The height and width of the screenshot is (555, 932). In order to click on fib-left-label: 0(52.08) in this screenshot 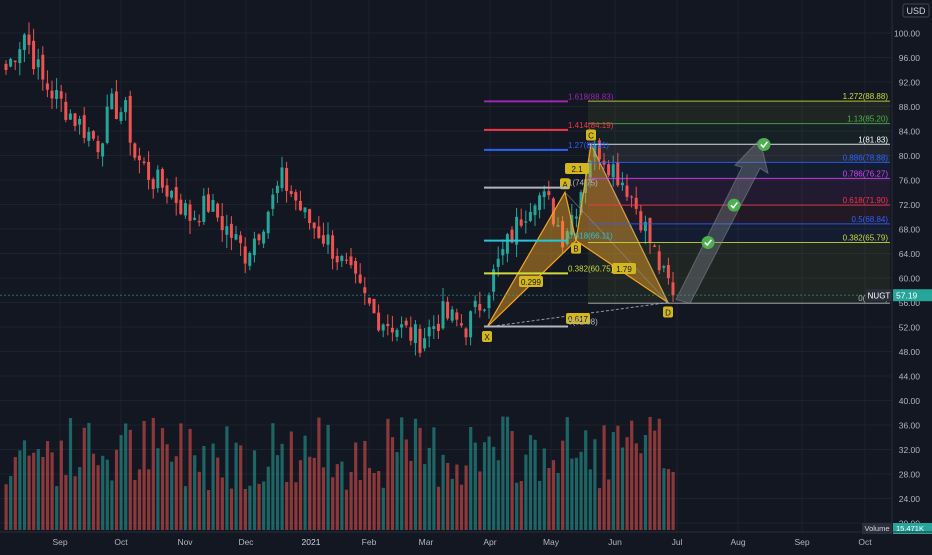, I will do `click(583, 322)`.